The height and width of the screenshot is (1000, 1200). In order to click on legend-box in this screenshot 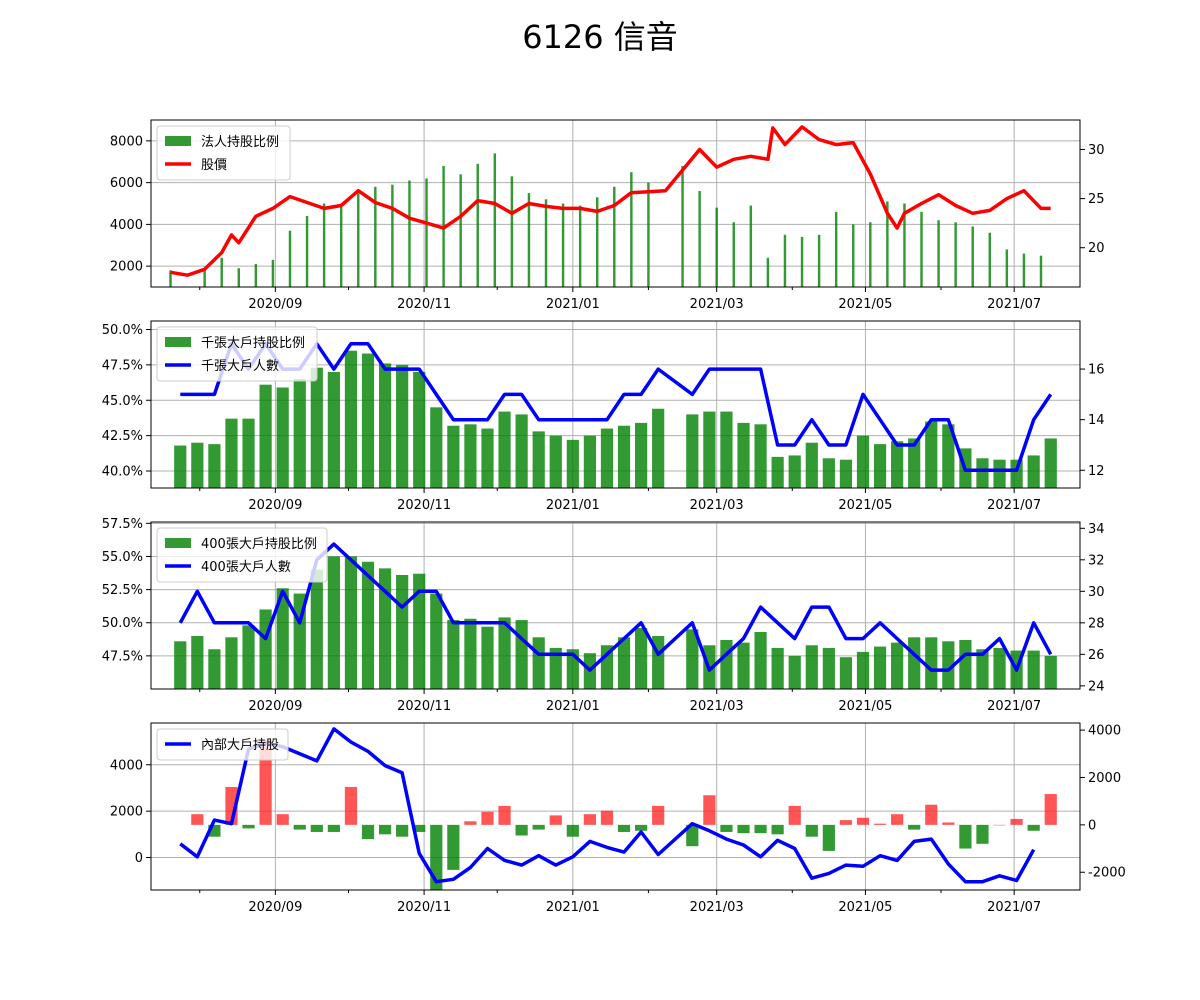, I will do `click(242, 555)`.